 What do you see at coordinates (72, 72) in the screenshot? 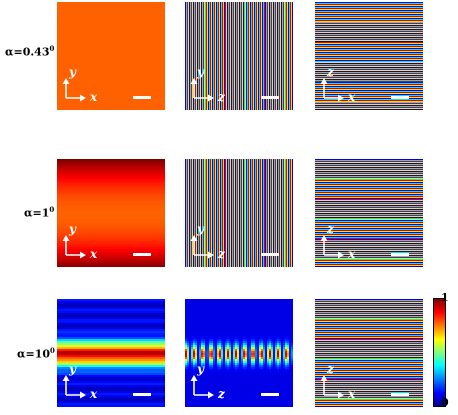
I see `axis-up-label: y` at bounding box center [72, 72].